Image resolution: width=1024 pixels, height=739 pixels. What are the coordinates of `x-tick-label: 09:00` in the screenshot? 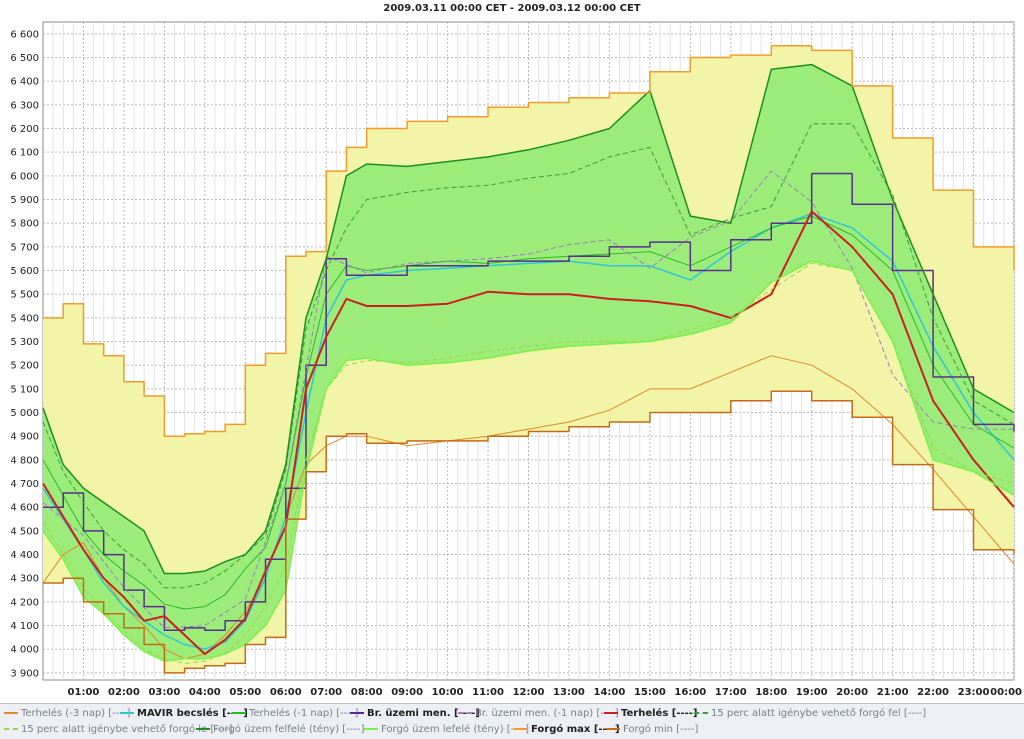 It's located at (407, 692).